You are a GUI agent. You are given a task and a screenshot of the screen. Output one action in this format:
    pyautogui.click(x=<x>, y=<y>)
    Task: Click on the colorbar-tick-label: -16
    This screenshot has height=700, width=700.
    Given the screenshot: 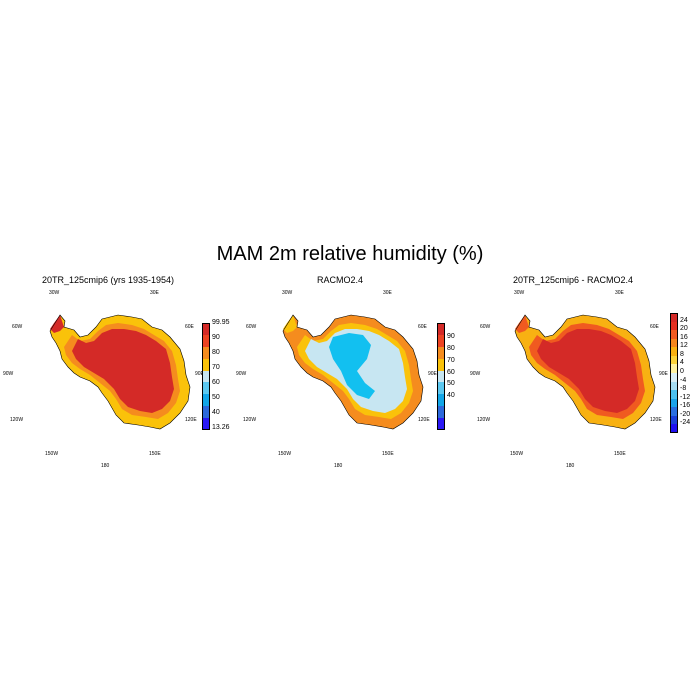 What is the action you would take?
    pyautogui.click(x=685, y=406)
    